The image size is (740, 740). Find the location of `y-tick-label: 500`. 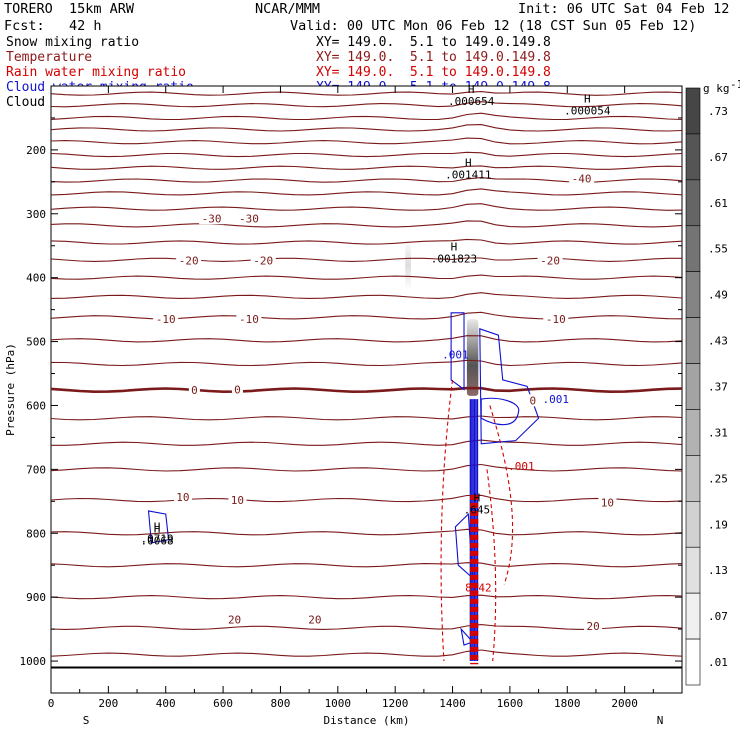

y-tick-label: 500 is located at coordinates (36, 342).